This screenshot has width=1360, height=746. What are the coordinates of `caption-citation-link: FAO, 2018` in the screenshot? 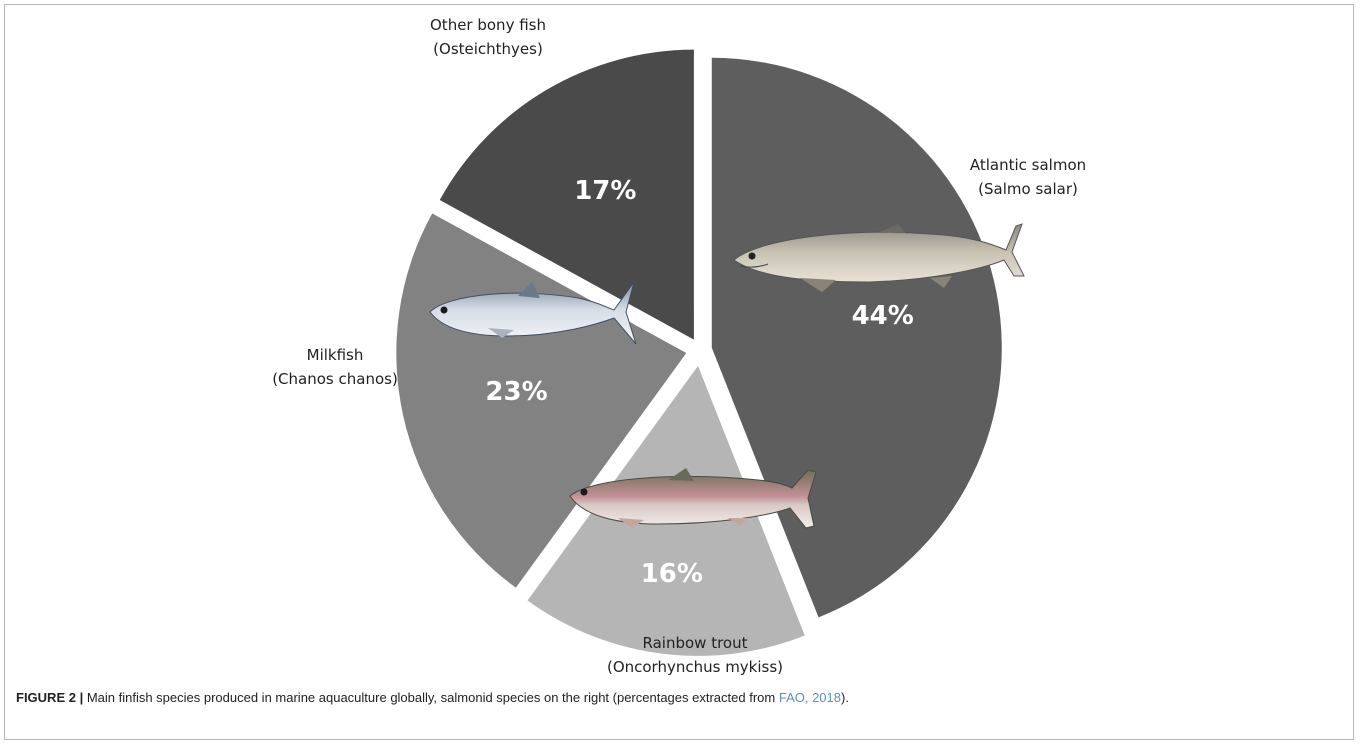 It's located at (809, 697).